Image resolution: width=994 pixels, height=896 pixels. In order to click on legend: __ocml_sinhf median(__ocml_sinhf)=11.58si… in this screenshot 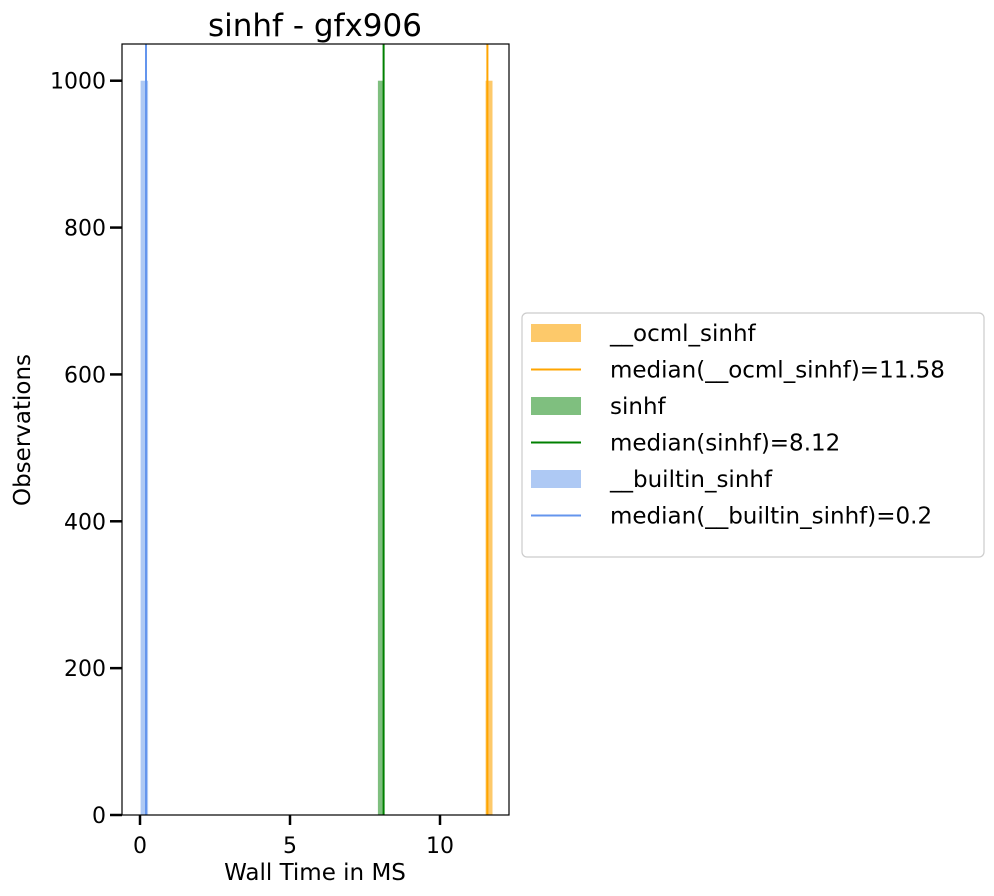, I will do `click(753, 435)`.